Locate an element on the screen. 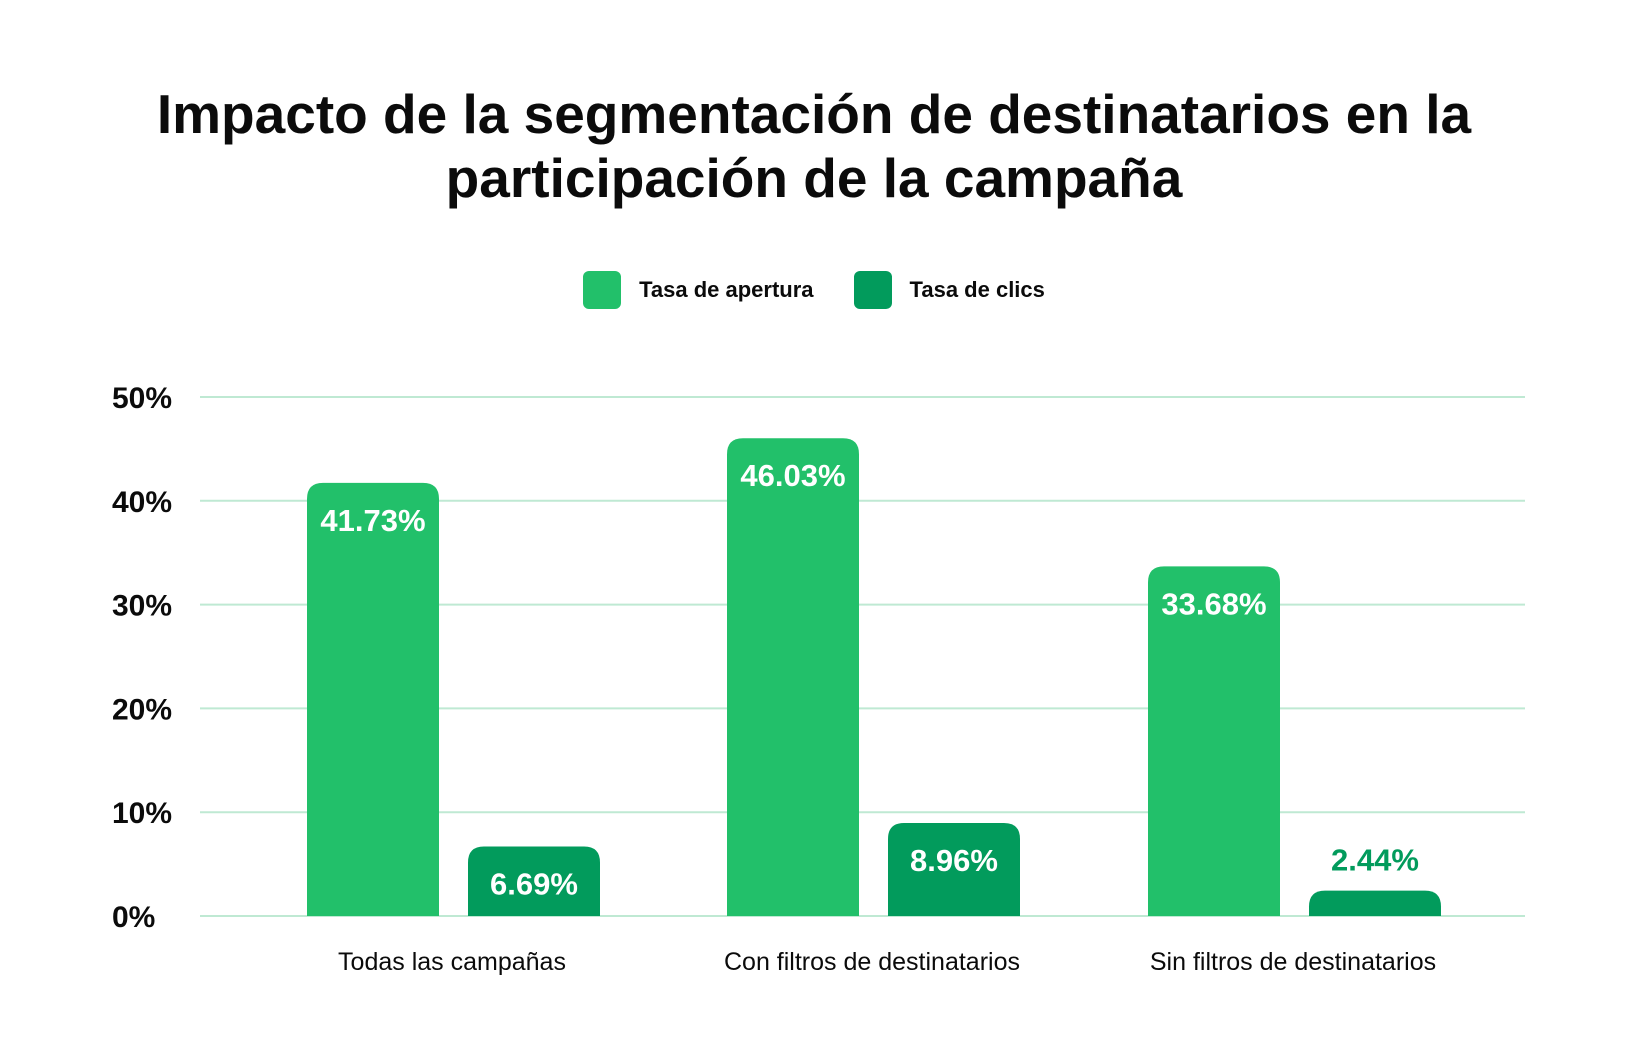 The image size is (1628, 1038). data-label: 6.69% is located at coordinates (534, 884).